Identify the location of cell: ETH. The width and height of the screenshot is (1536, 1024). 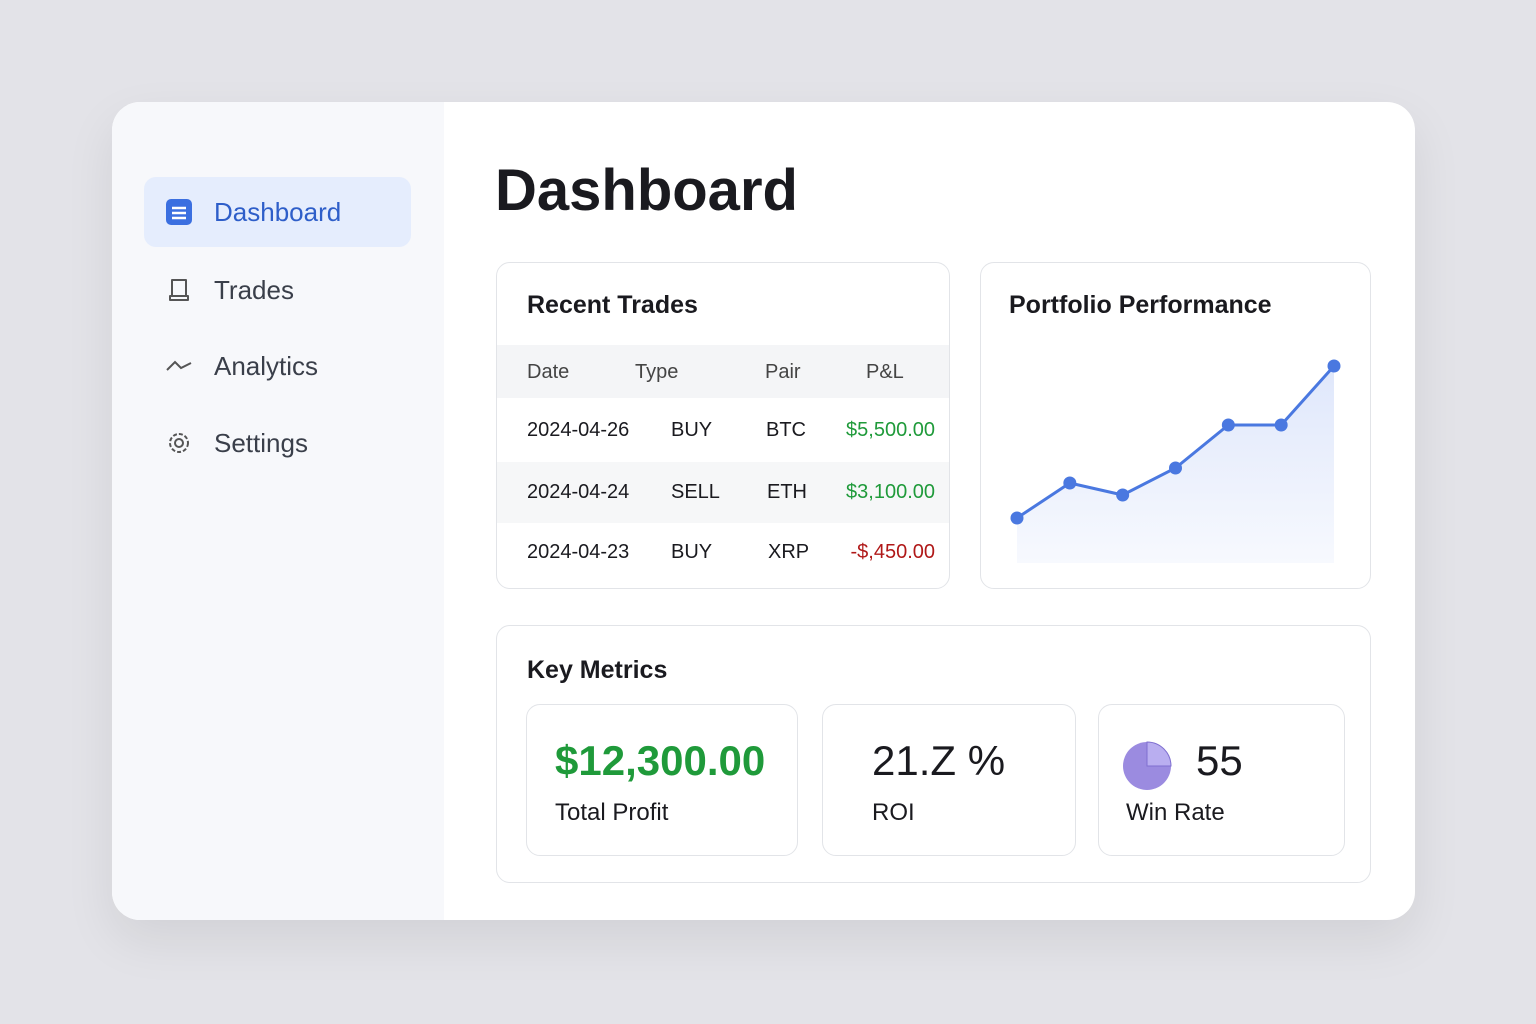
(787, 492).